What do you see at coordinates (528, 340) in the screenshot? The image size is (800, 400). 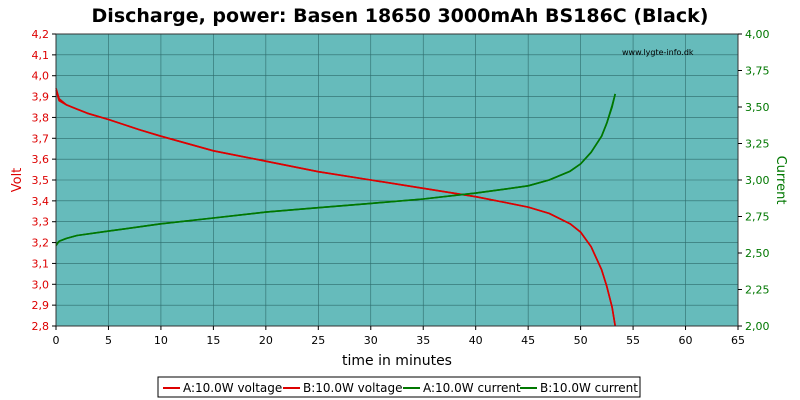 I see `x-tick-label: 45` at bounding box center [528, 340].